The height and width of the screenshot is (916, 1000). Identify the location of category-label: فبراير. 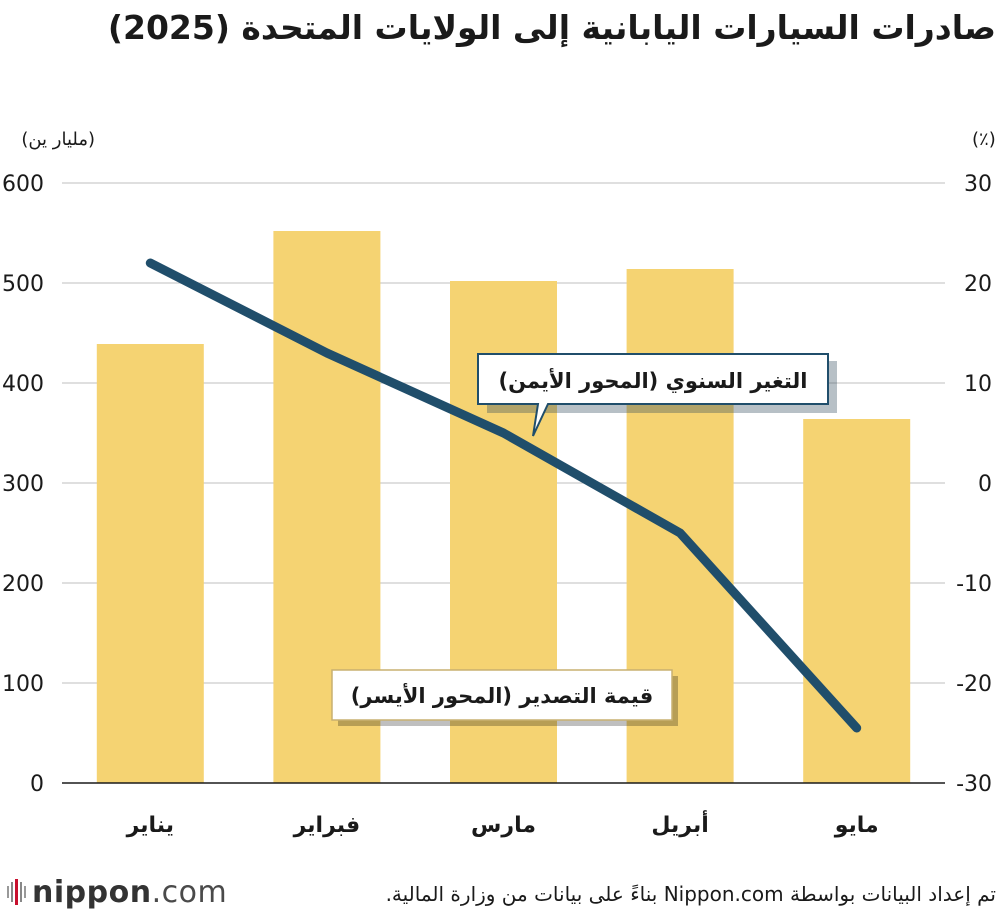
(327, 825).